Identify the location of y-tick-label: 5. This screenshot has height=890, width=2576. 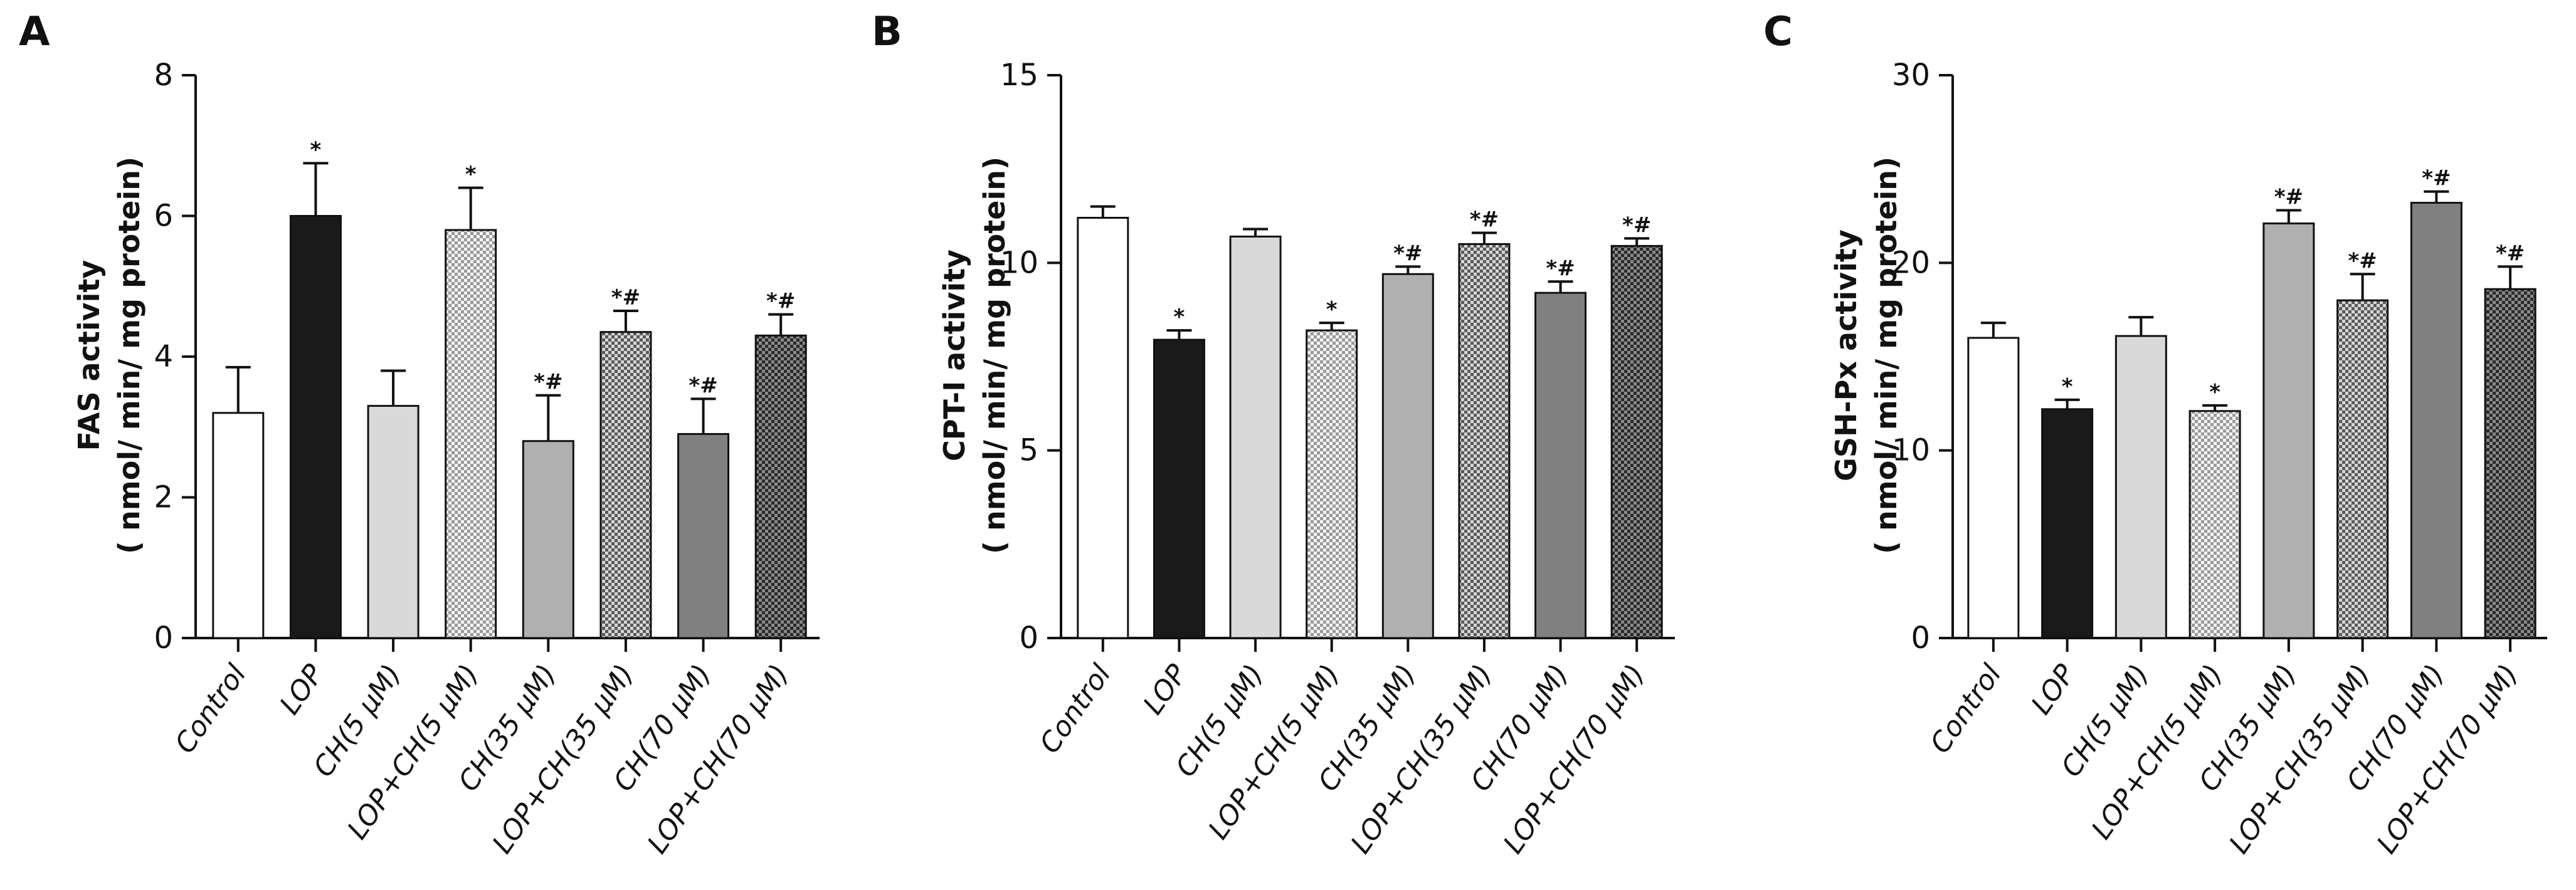
(1028, 450).